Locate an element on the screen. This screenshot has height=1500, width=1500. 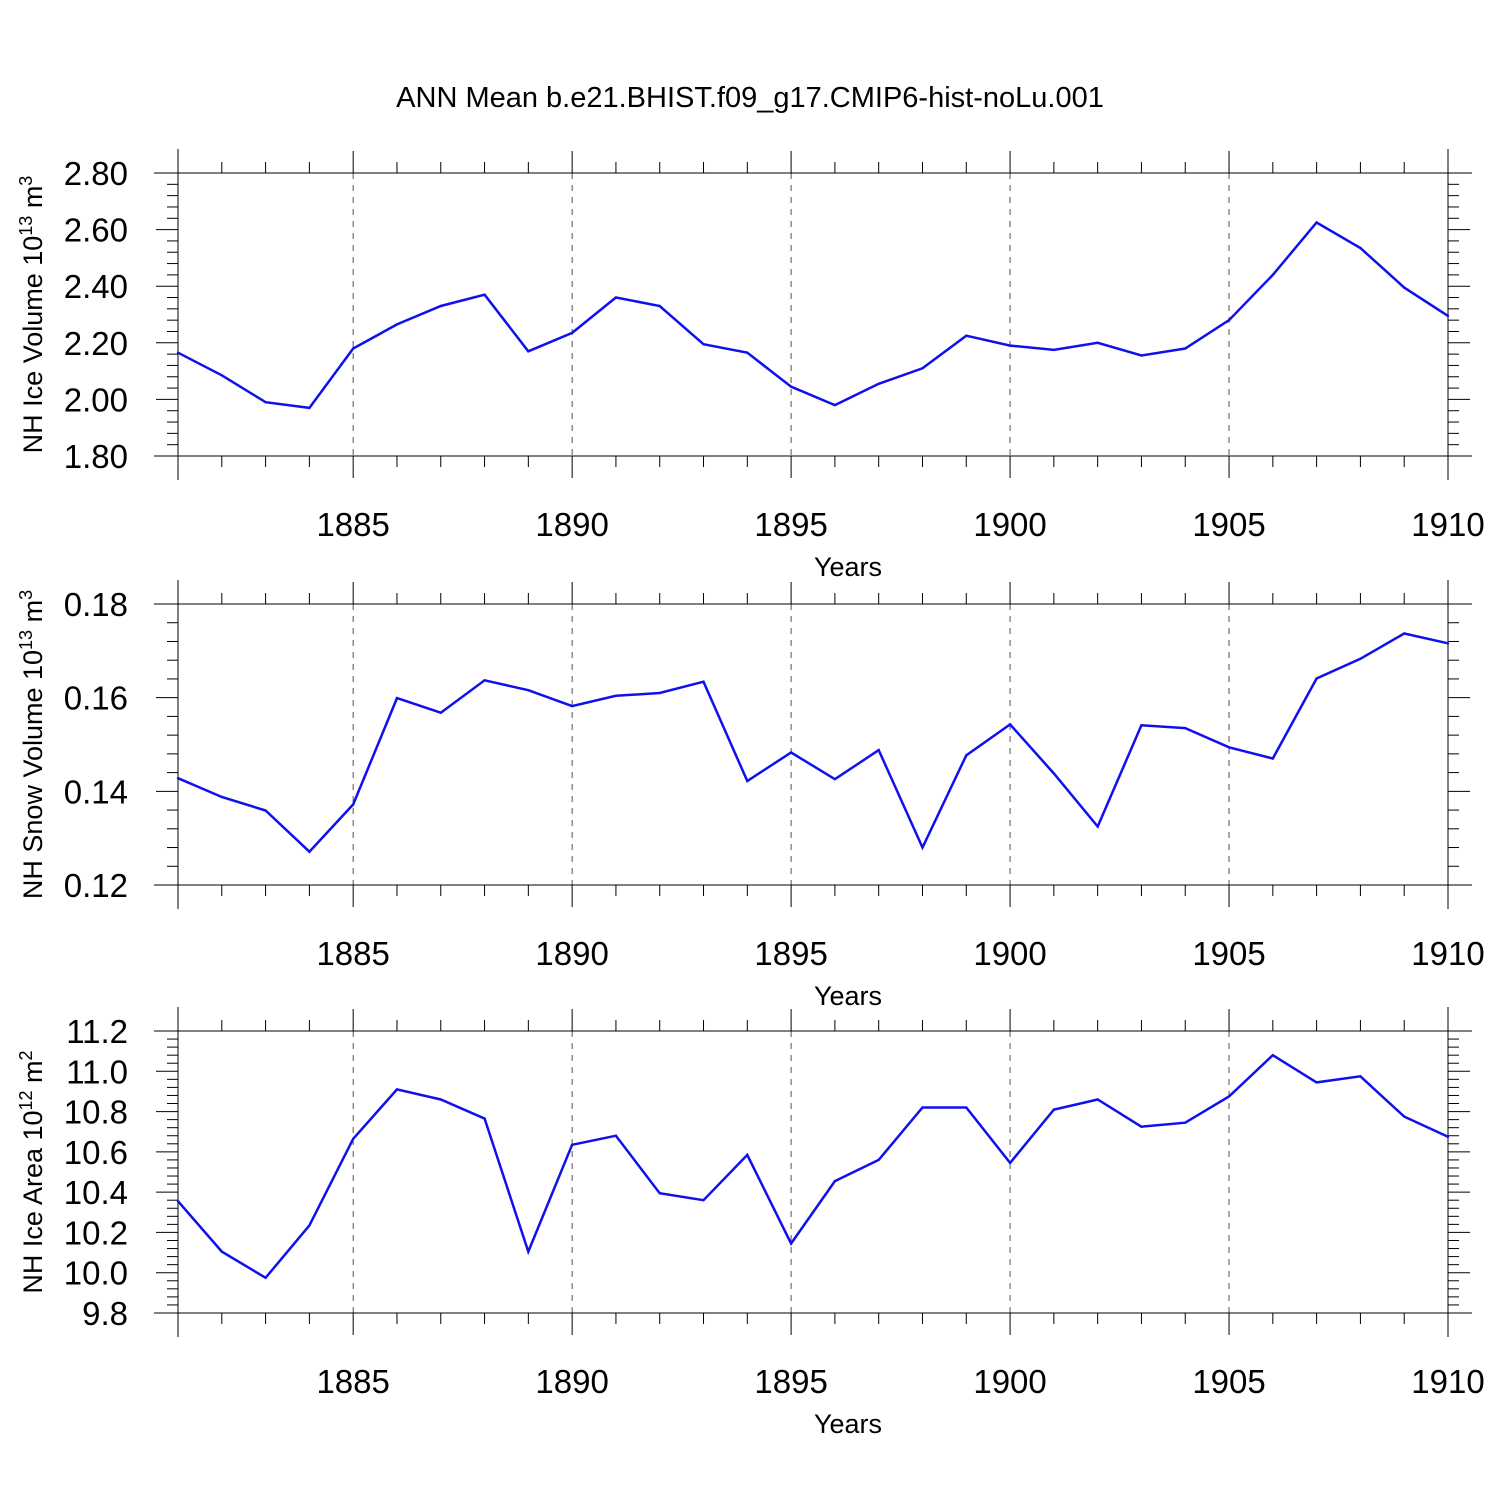
y-tick-label: 2.60 is located at coordinates (96, 230).